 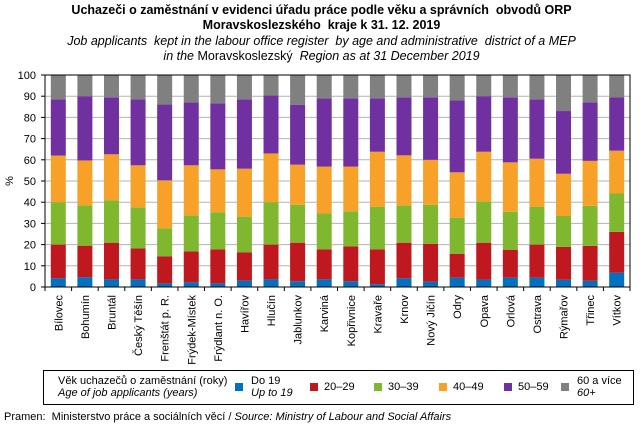 What do you see at coordinates (86, 317) in the screenshot?
I see `x-tick-label: Bohumín` at bounding box center [86, 317].